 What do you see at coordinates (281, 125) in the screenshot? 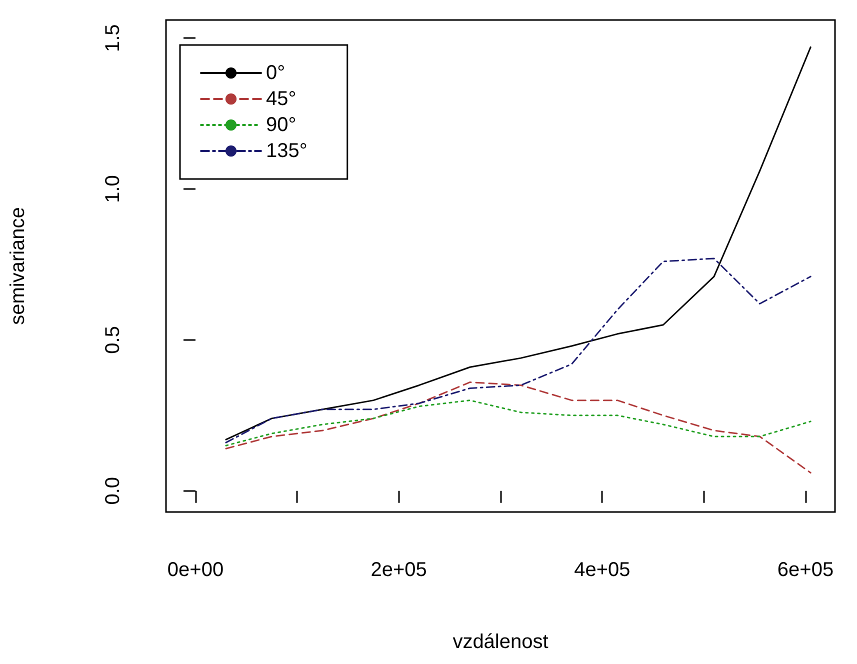
I see `legend-label: 90°` at bounding box center [281, 125].